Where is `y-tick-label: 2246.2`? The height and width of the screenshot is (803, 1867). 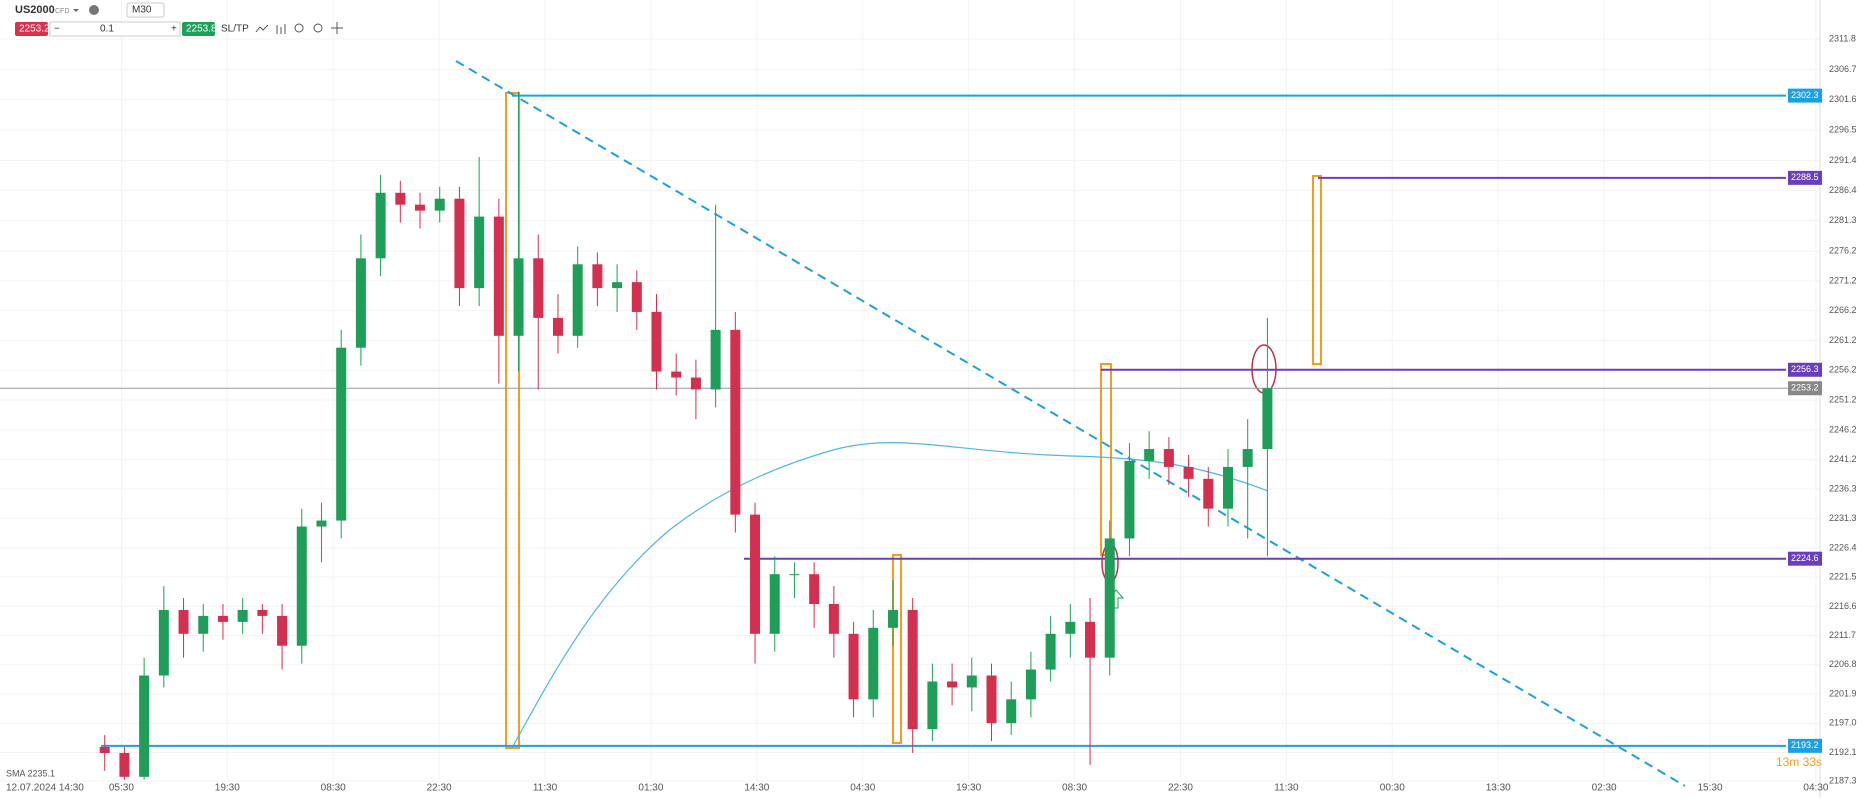 y-tick-label: 2246.2 is located at coordinates (1843, 429).